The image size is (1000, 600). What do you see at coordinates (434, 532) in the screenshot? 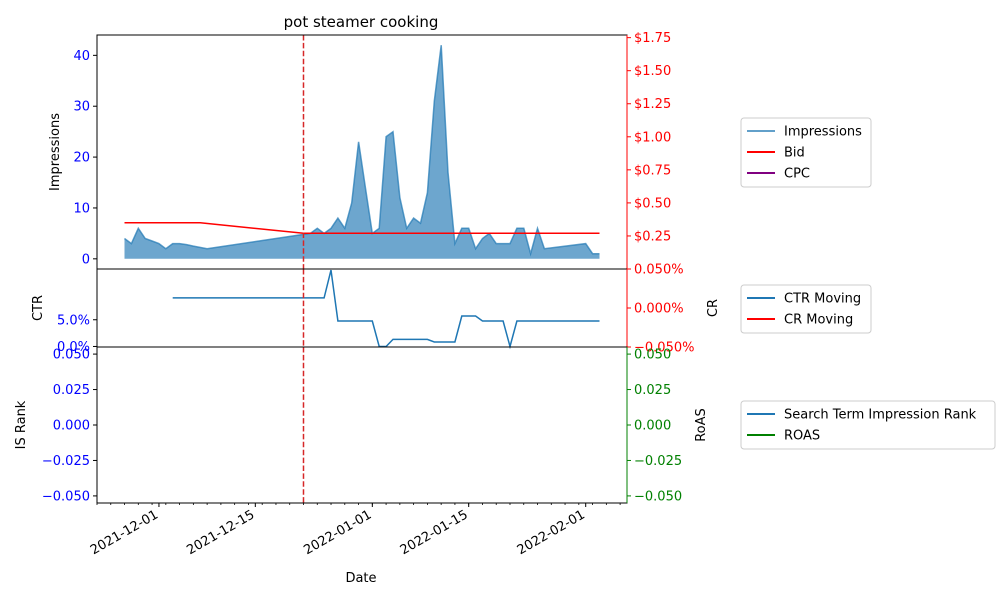
I see `x-tick-label: 2022-01-15` at bounding box center [434, 532].